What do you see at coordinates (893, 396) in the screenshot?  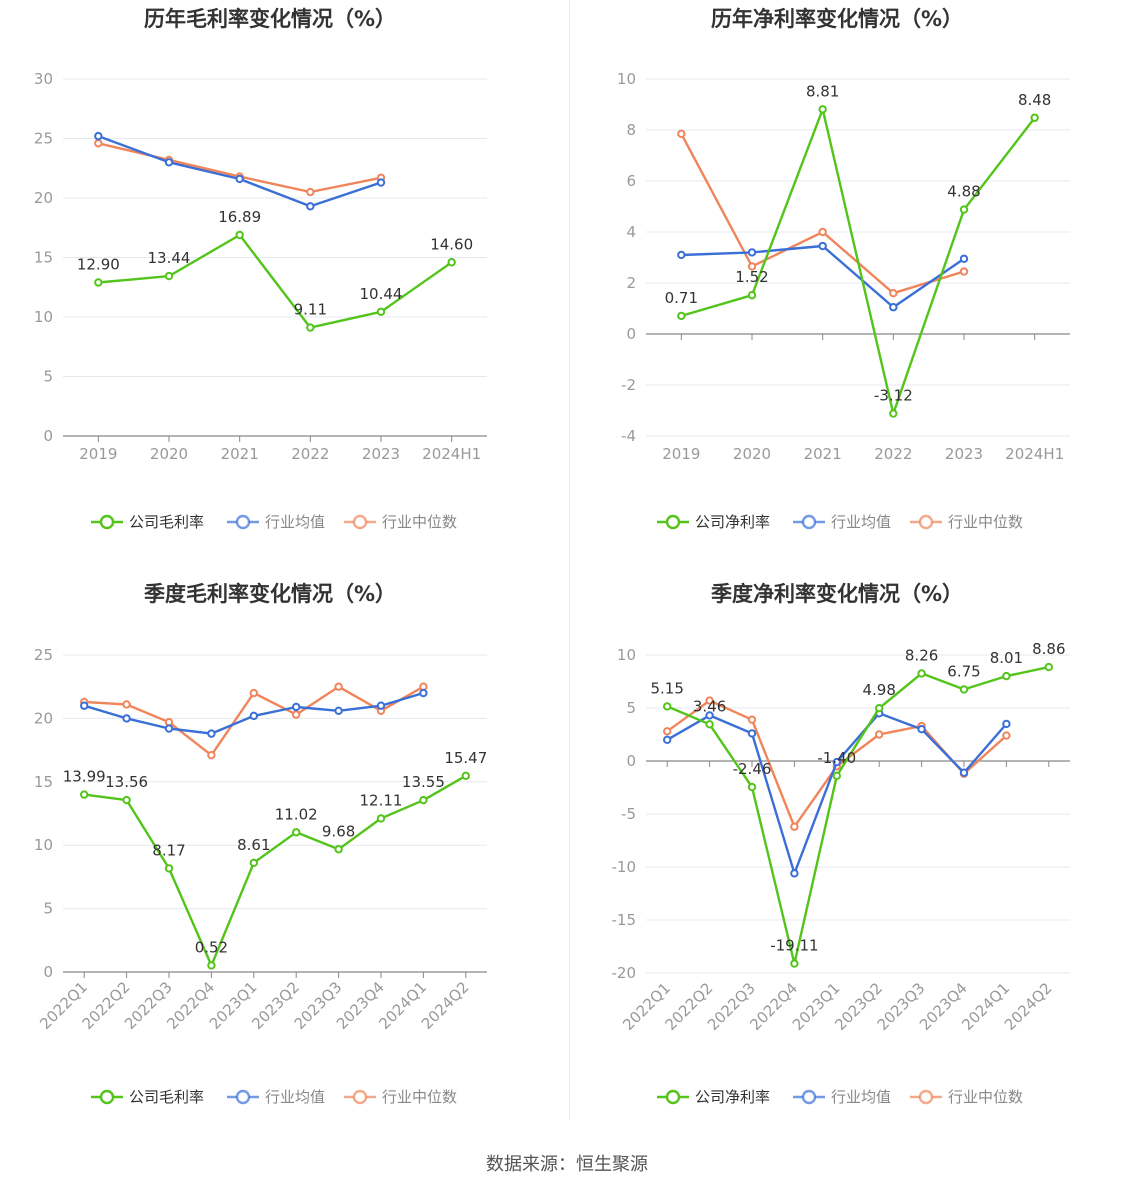 I see `data-label: -3.12` at bounding box center [893, 396].